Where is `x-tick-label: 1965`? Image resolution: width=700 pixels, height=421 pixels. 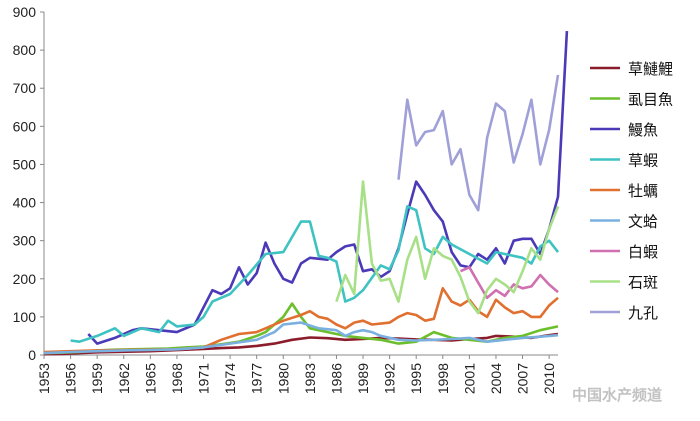 x-tick-label: 1965 is located at coordinates (150, 378).